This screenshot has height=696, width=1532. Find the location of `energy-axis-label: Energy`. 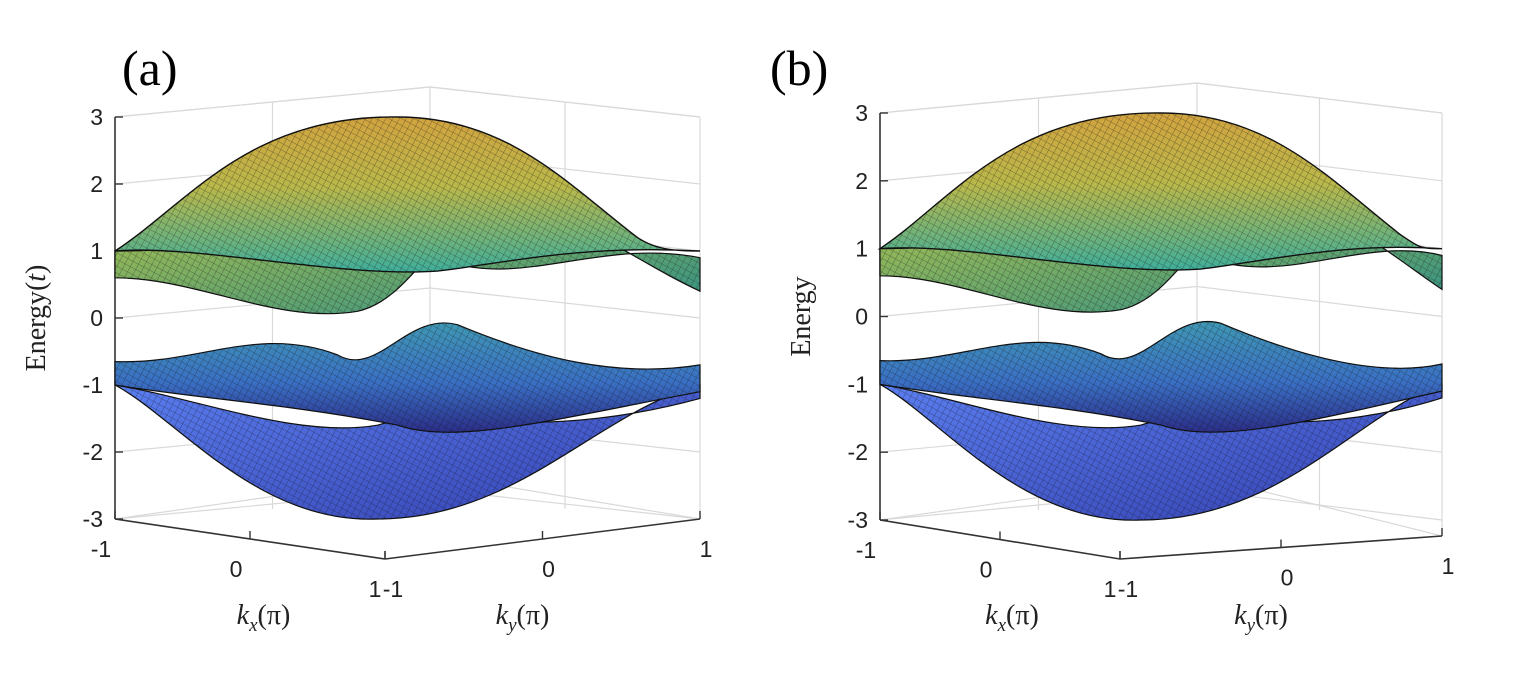

energy-axis-label: Energy is located at coordinates (801, 316).